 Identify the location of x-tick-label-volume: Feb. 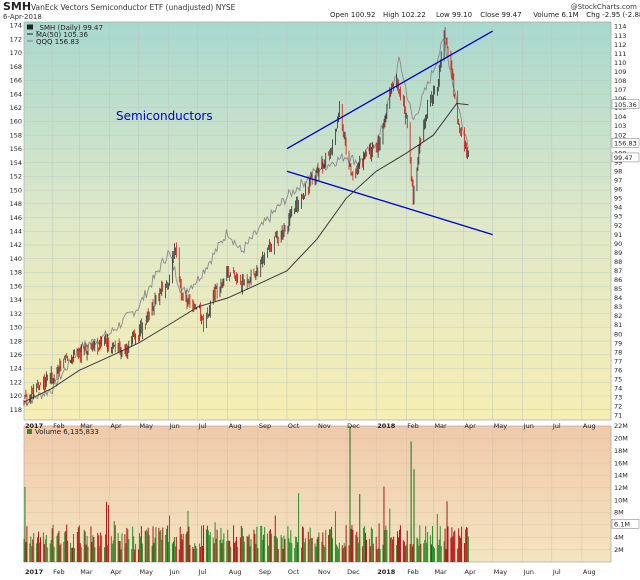
(413, 572).